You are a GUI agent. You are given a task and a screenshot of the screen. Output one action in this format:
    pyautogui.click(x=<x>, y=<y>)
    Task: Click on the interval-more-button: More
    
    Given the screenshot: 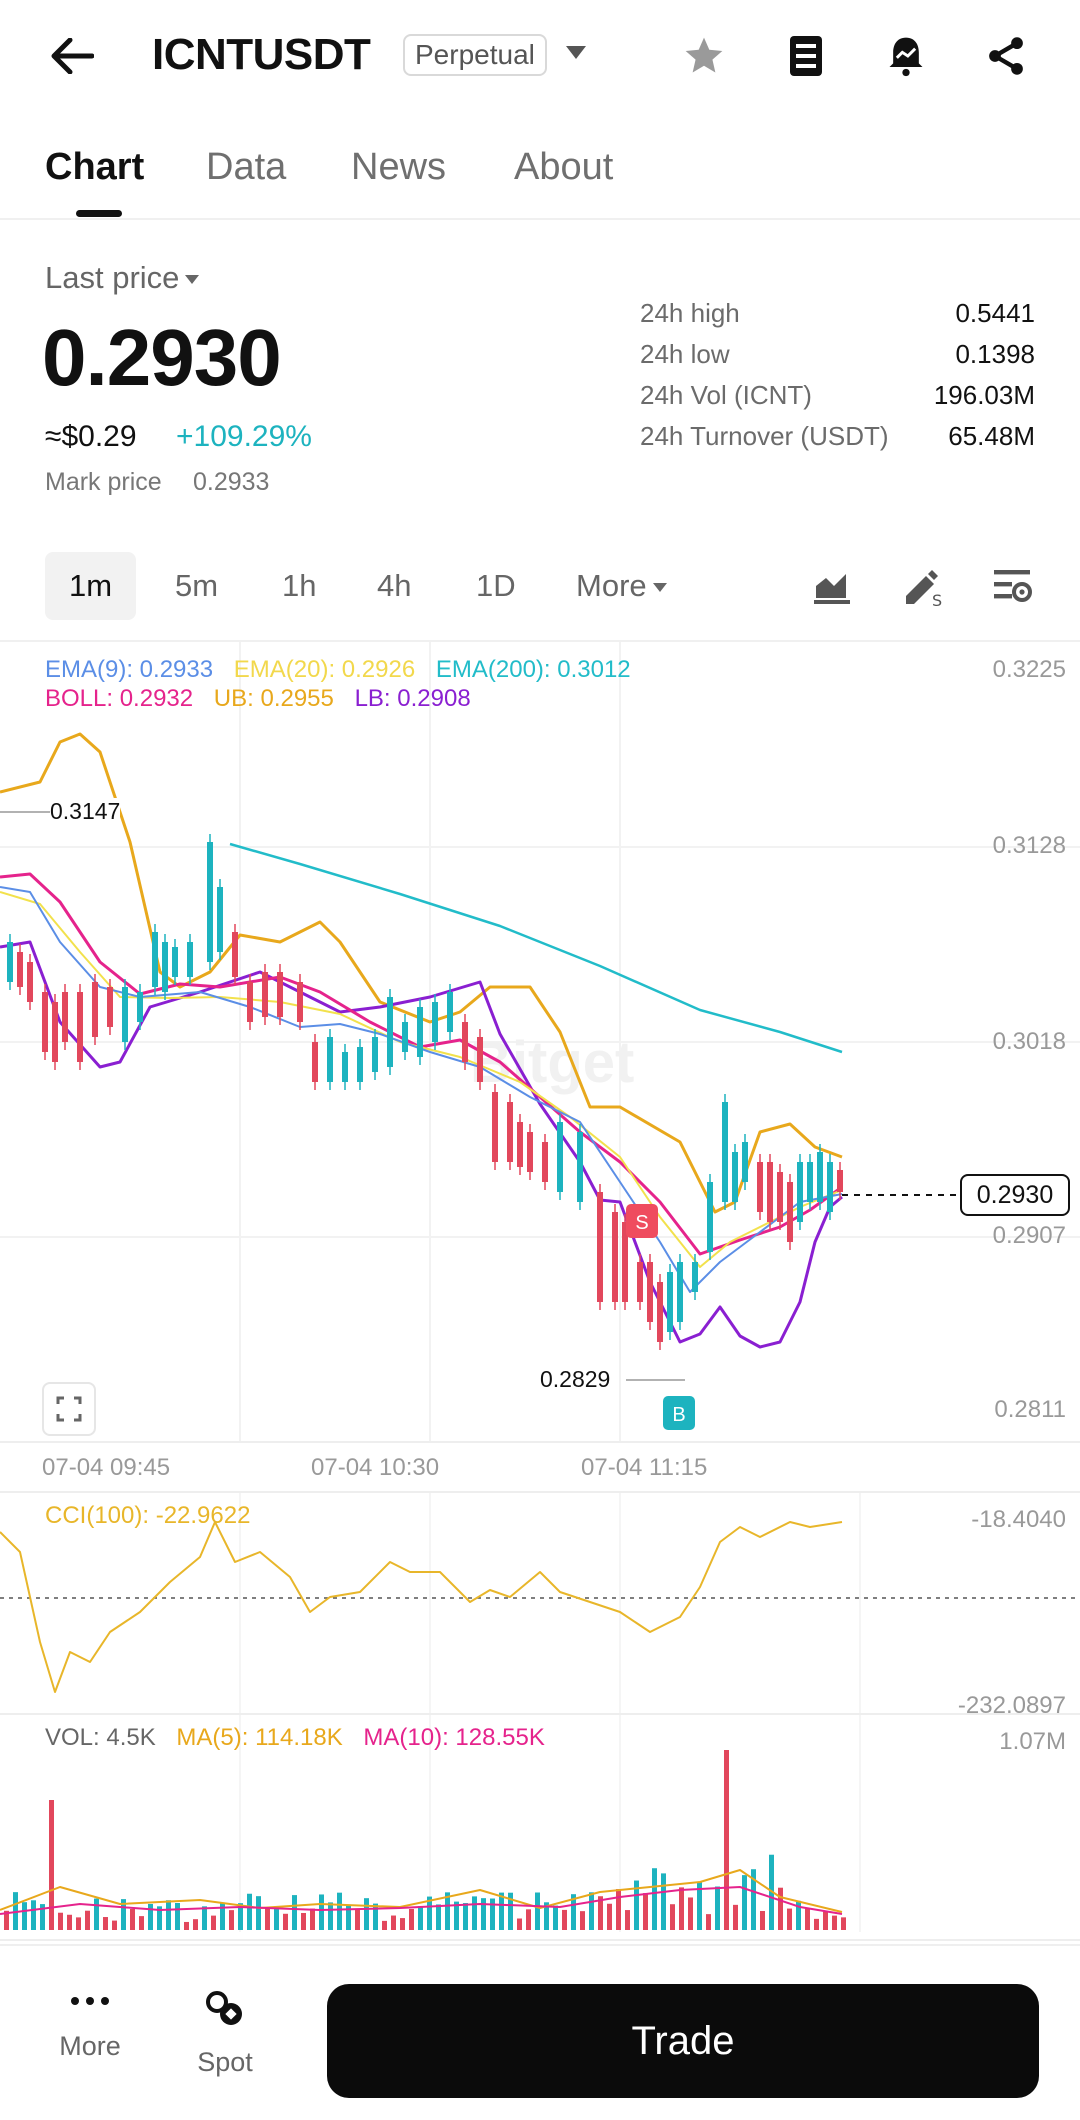 What is the action you would take?
    pyautogui.click(x=621, y=586)
    